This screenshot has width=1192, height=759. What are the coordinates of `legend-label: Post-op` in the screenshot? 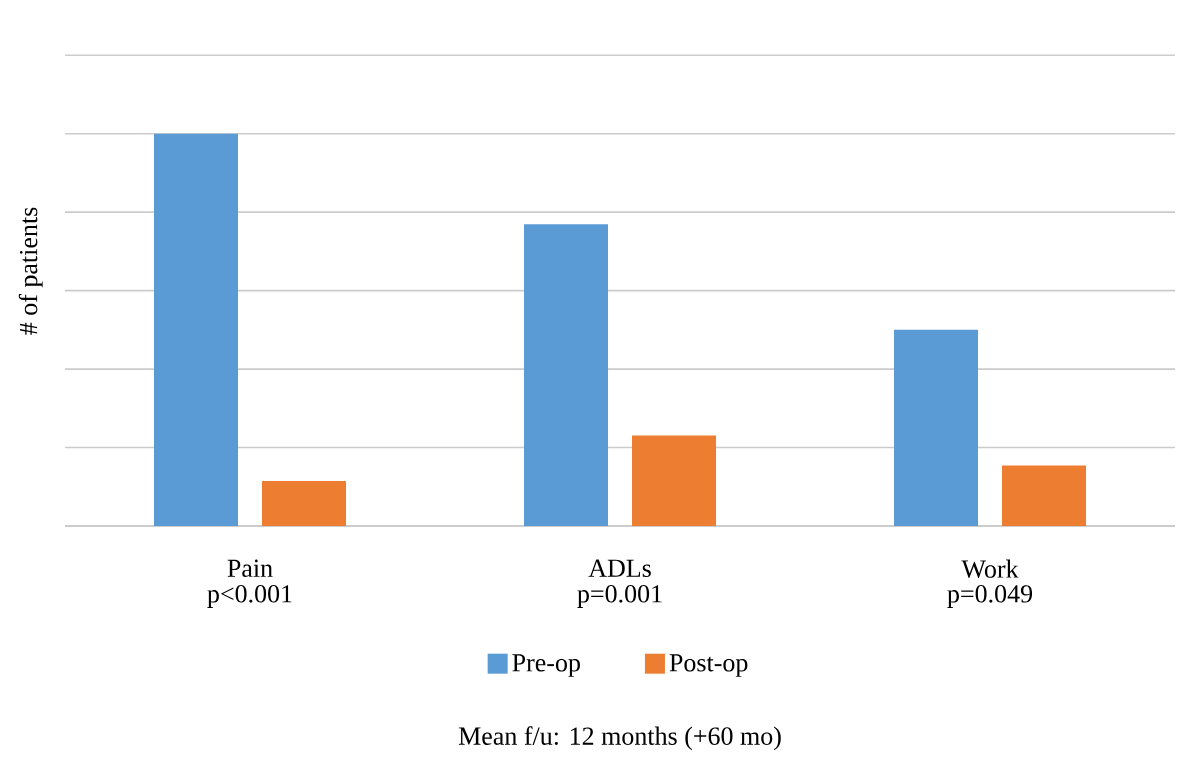 It's located at (708, 665).